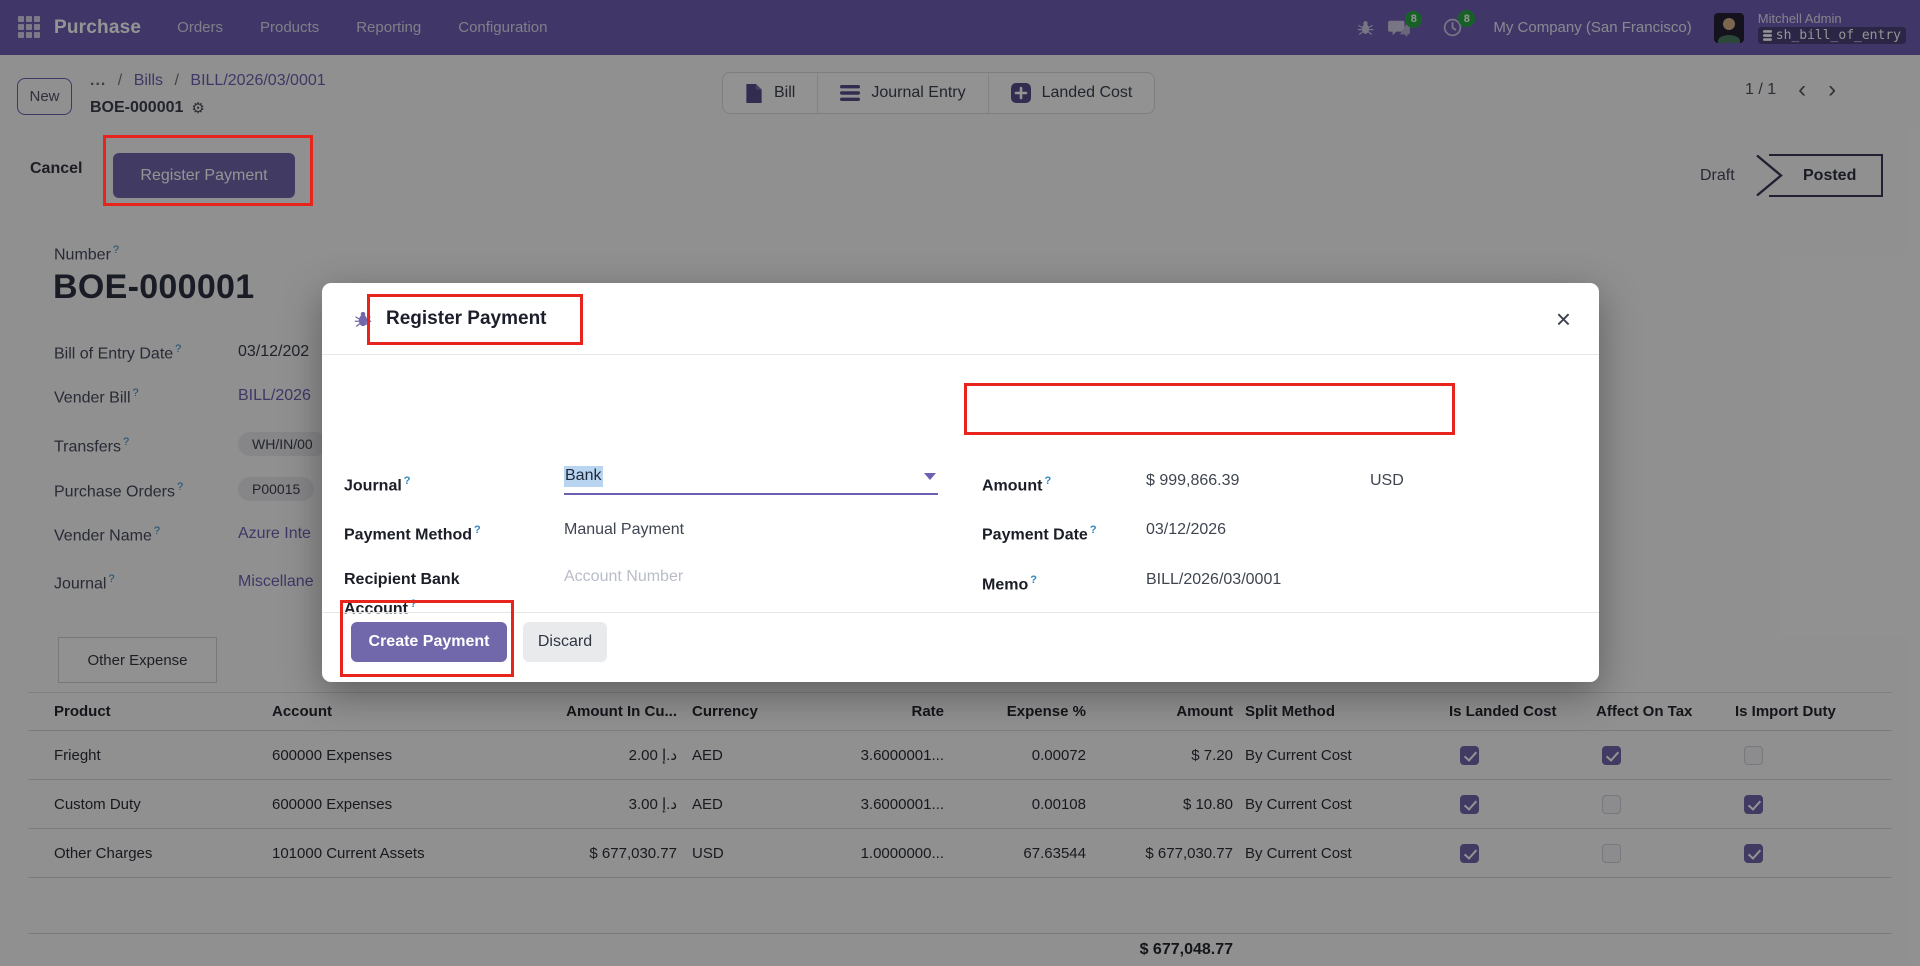 This screenshot has width=1920, height=966. Describe the element at coordinates (44, 96) in the screenshot. I see `new-button: New` at that location.